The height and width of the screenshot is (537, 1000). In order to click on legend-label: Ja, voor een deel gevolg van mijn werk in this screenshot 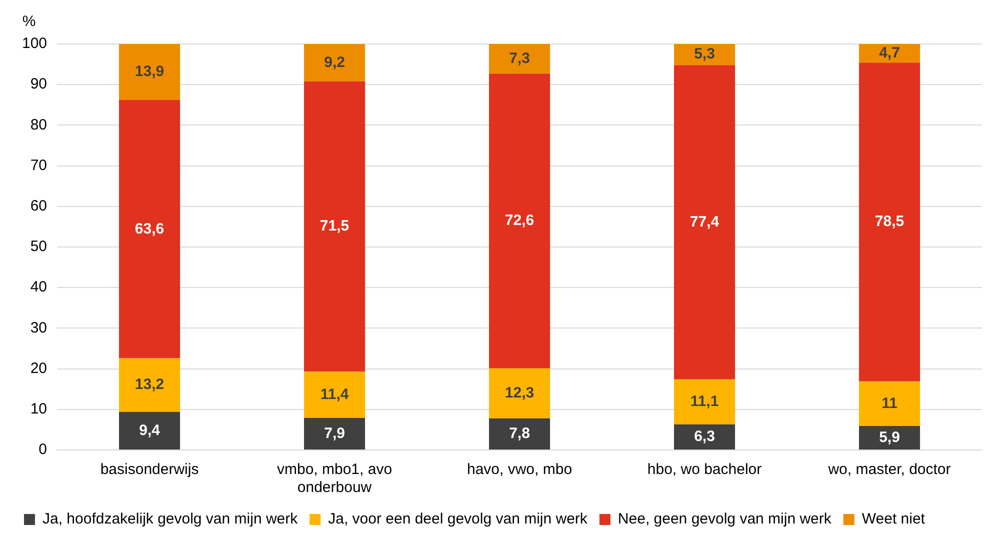, I will do `click(458, 519)`.